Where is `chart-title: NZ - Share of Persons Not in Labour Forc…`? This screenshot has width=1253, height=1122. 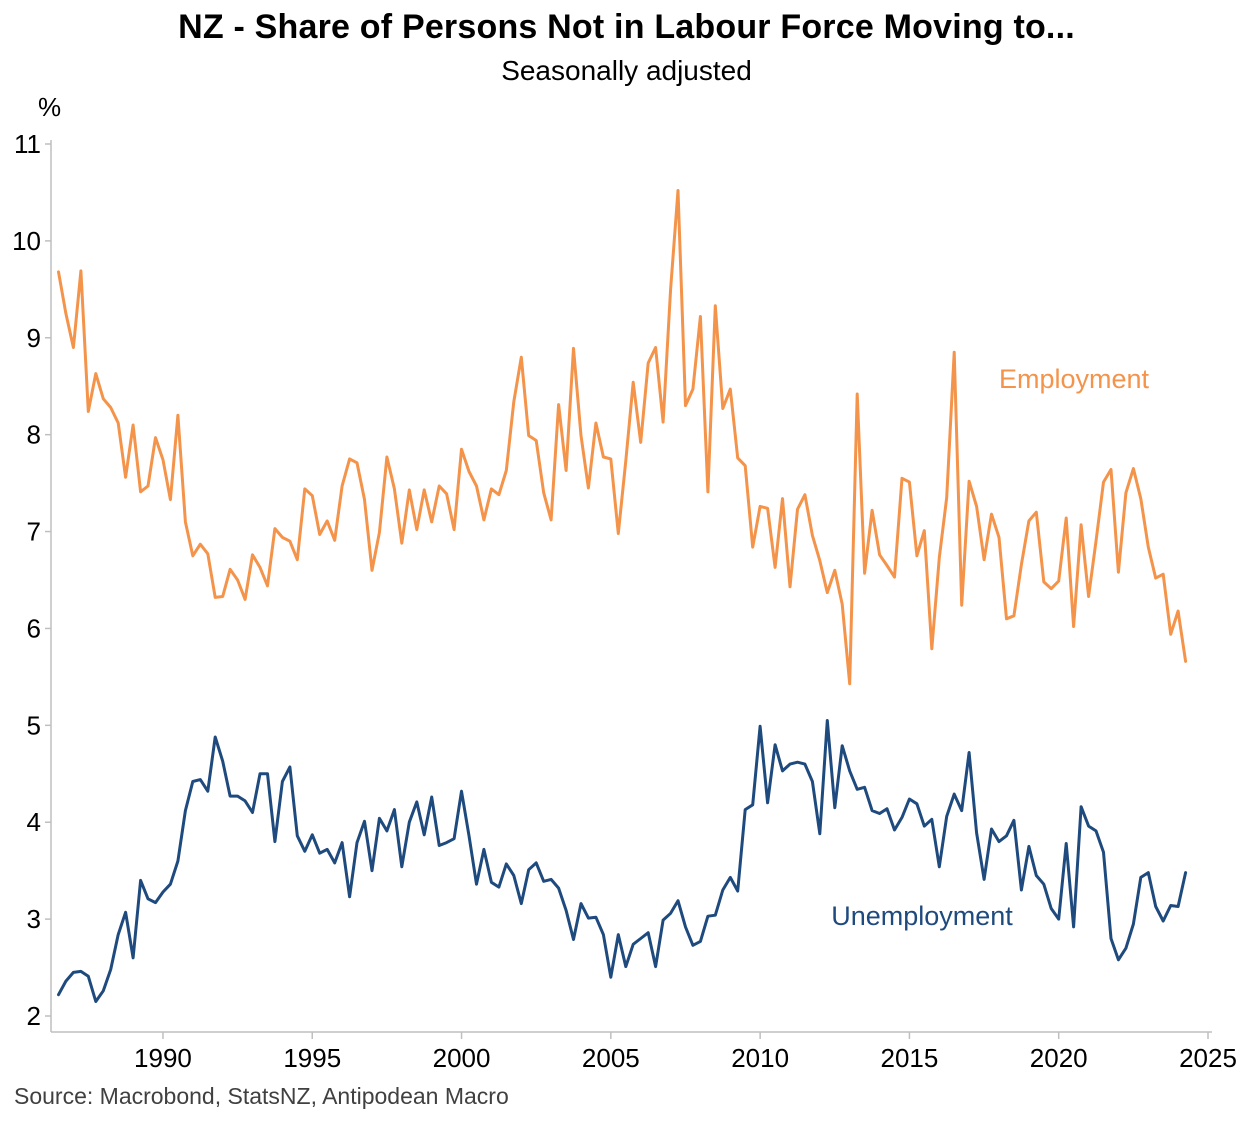 chart-title: NZ - Share of Persons Not in Labour Forc… is located at coordinates (626, 27).